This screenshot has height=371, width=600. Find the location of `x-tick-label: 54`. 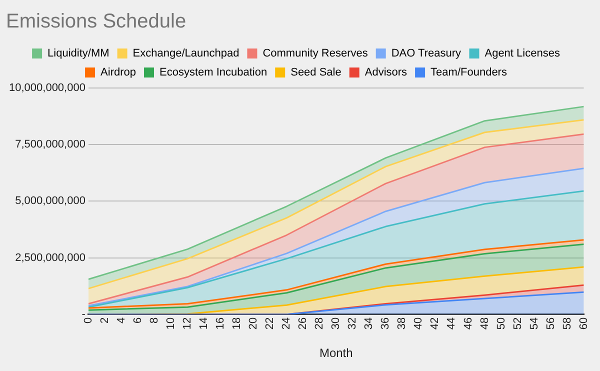

x-tick-label: 54 is located at coordinates (534, 323).